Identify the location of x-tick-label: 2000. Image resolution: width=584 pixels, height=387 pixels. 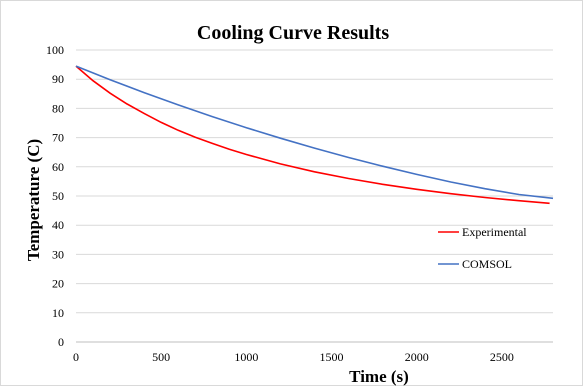
(417, 357).